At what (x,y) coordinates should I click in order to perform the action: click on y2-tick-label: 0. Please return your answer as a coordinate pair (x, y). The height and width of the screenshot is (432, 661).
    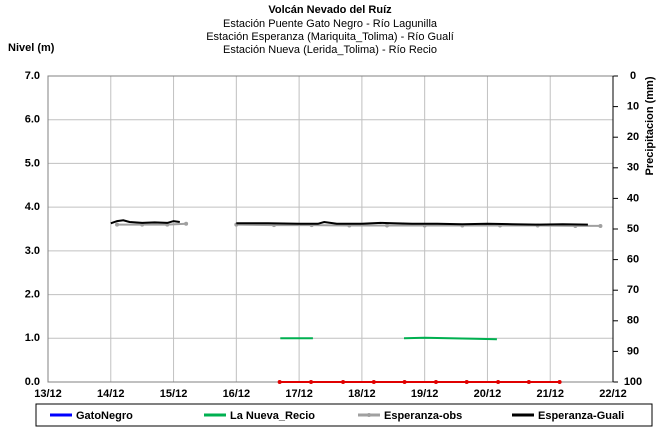
    Looking at the image, I should click on (633, 76).